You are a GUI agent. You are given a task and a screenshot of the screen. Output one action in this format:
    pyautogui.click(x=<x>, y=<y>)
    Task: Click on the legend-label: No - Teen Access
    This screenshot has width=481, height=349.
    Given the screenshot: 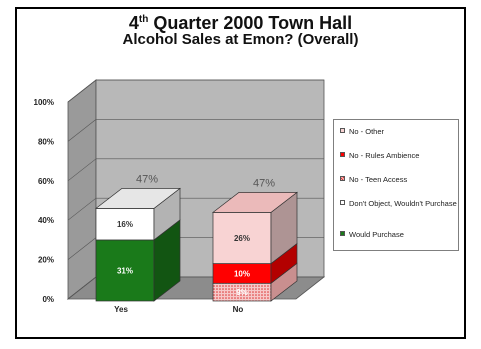 What is the action you would take?
    pyautogui.click(x=378, y=179)
    